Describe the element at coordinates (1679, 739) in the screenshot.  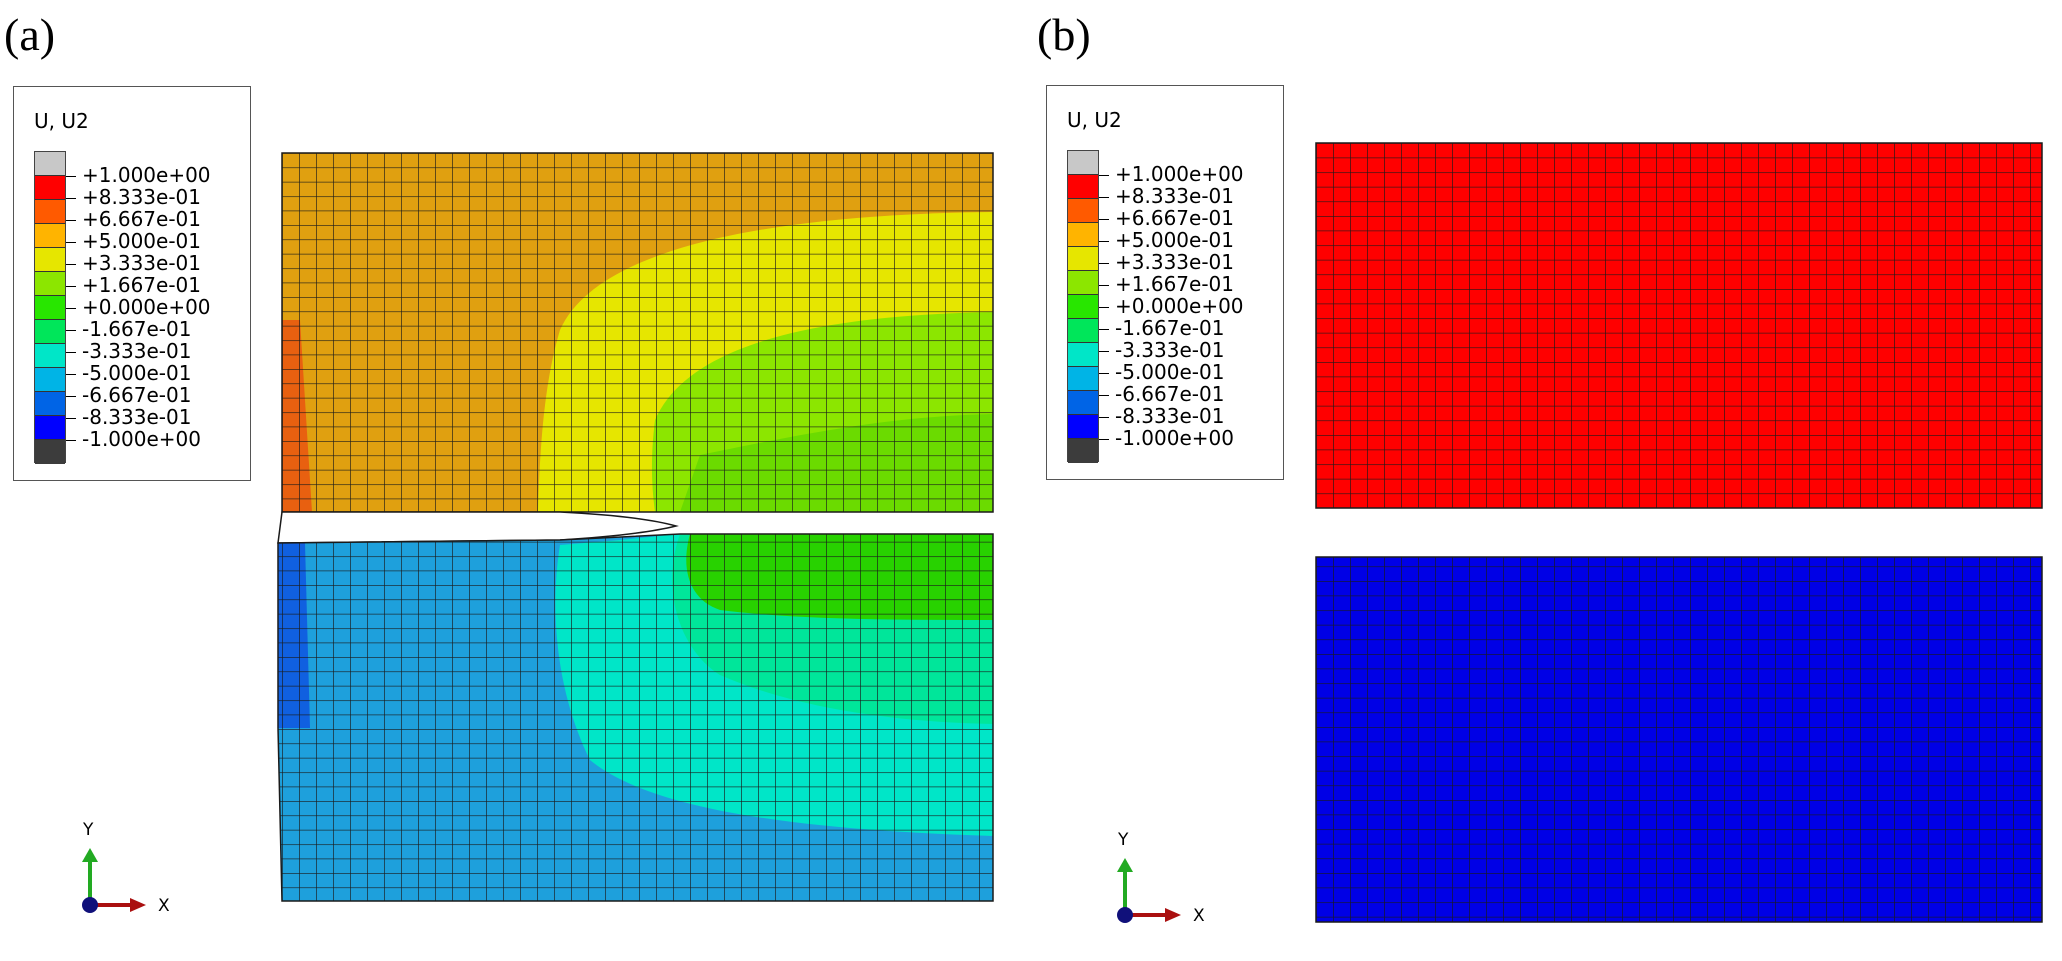
I see `lower-body-b` at that location.